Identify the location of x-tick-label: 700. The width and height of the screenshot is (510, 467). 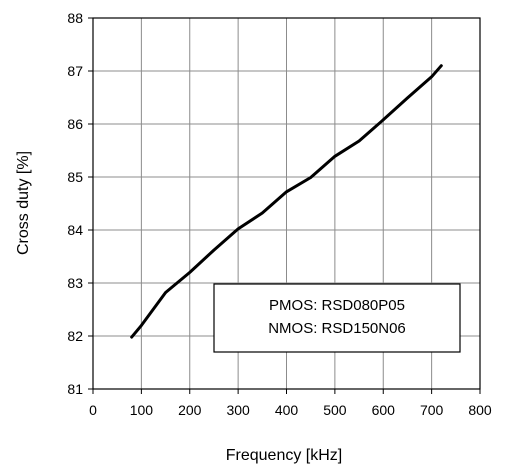
(432, 410).